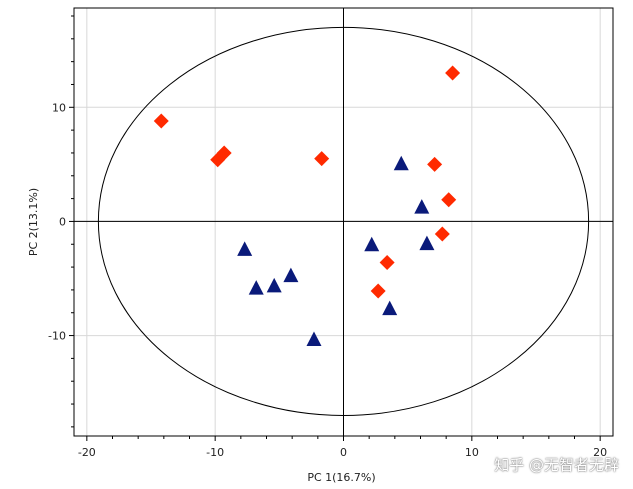 This screenshot has width=633, height=489. What do you see at coordinates (59, 107) in the screenshot?
I see `y-tick-label: 10` at bounding box center [59, 107].